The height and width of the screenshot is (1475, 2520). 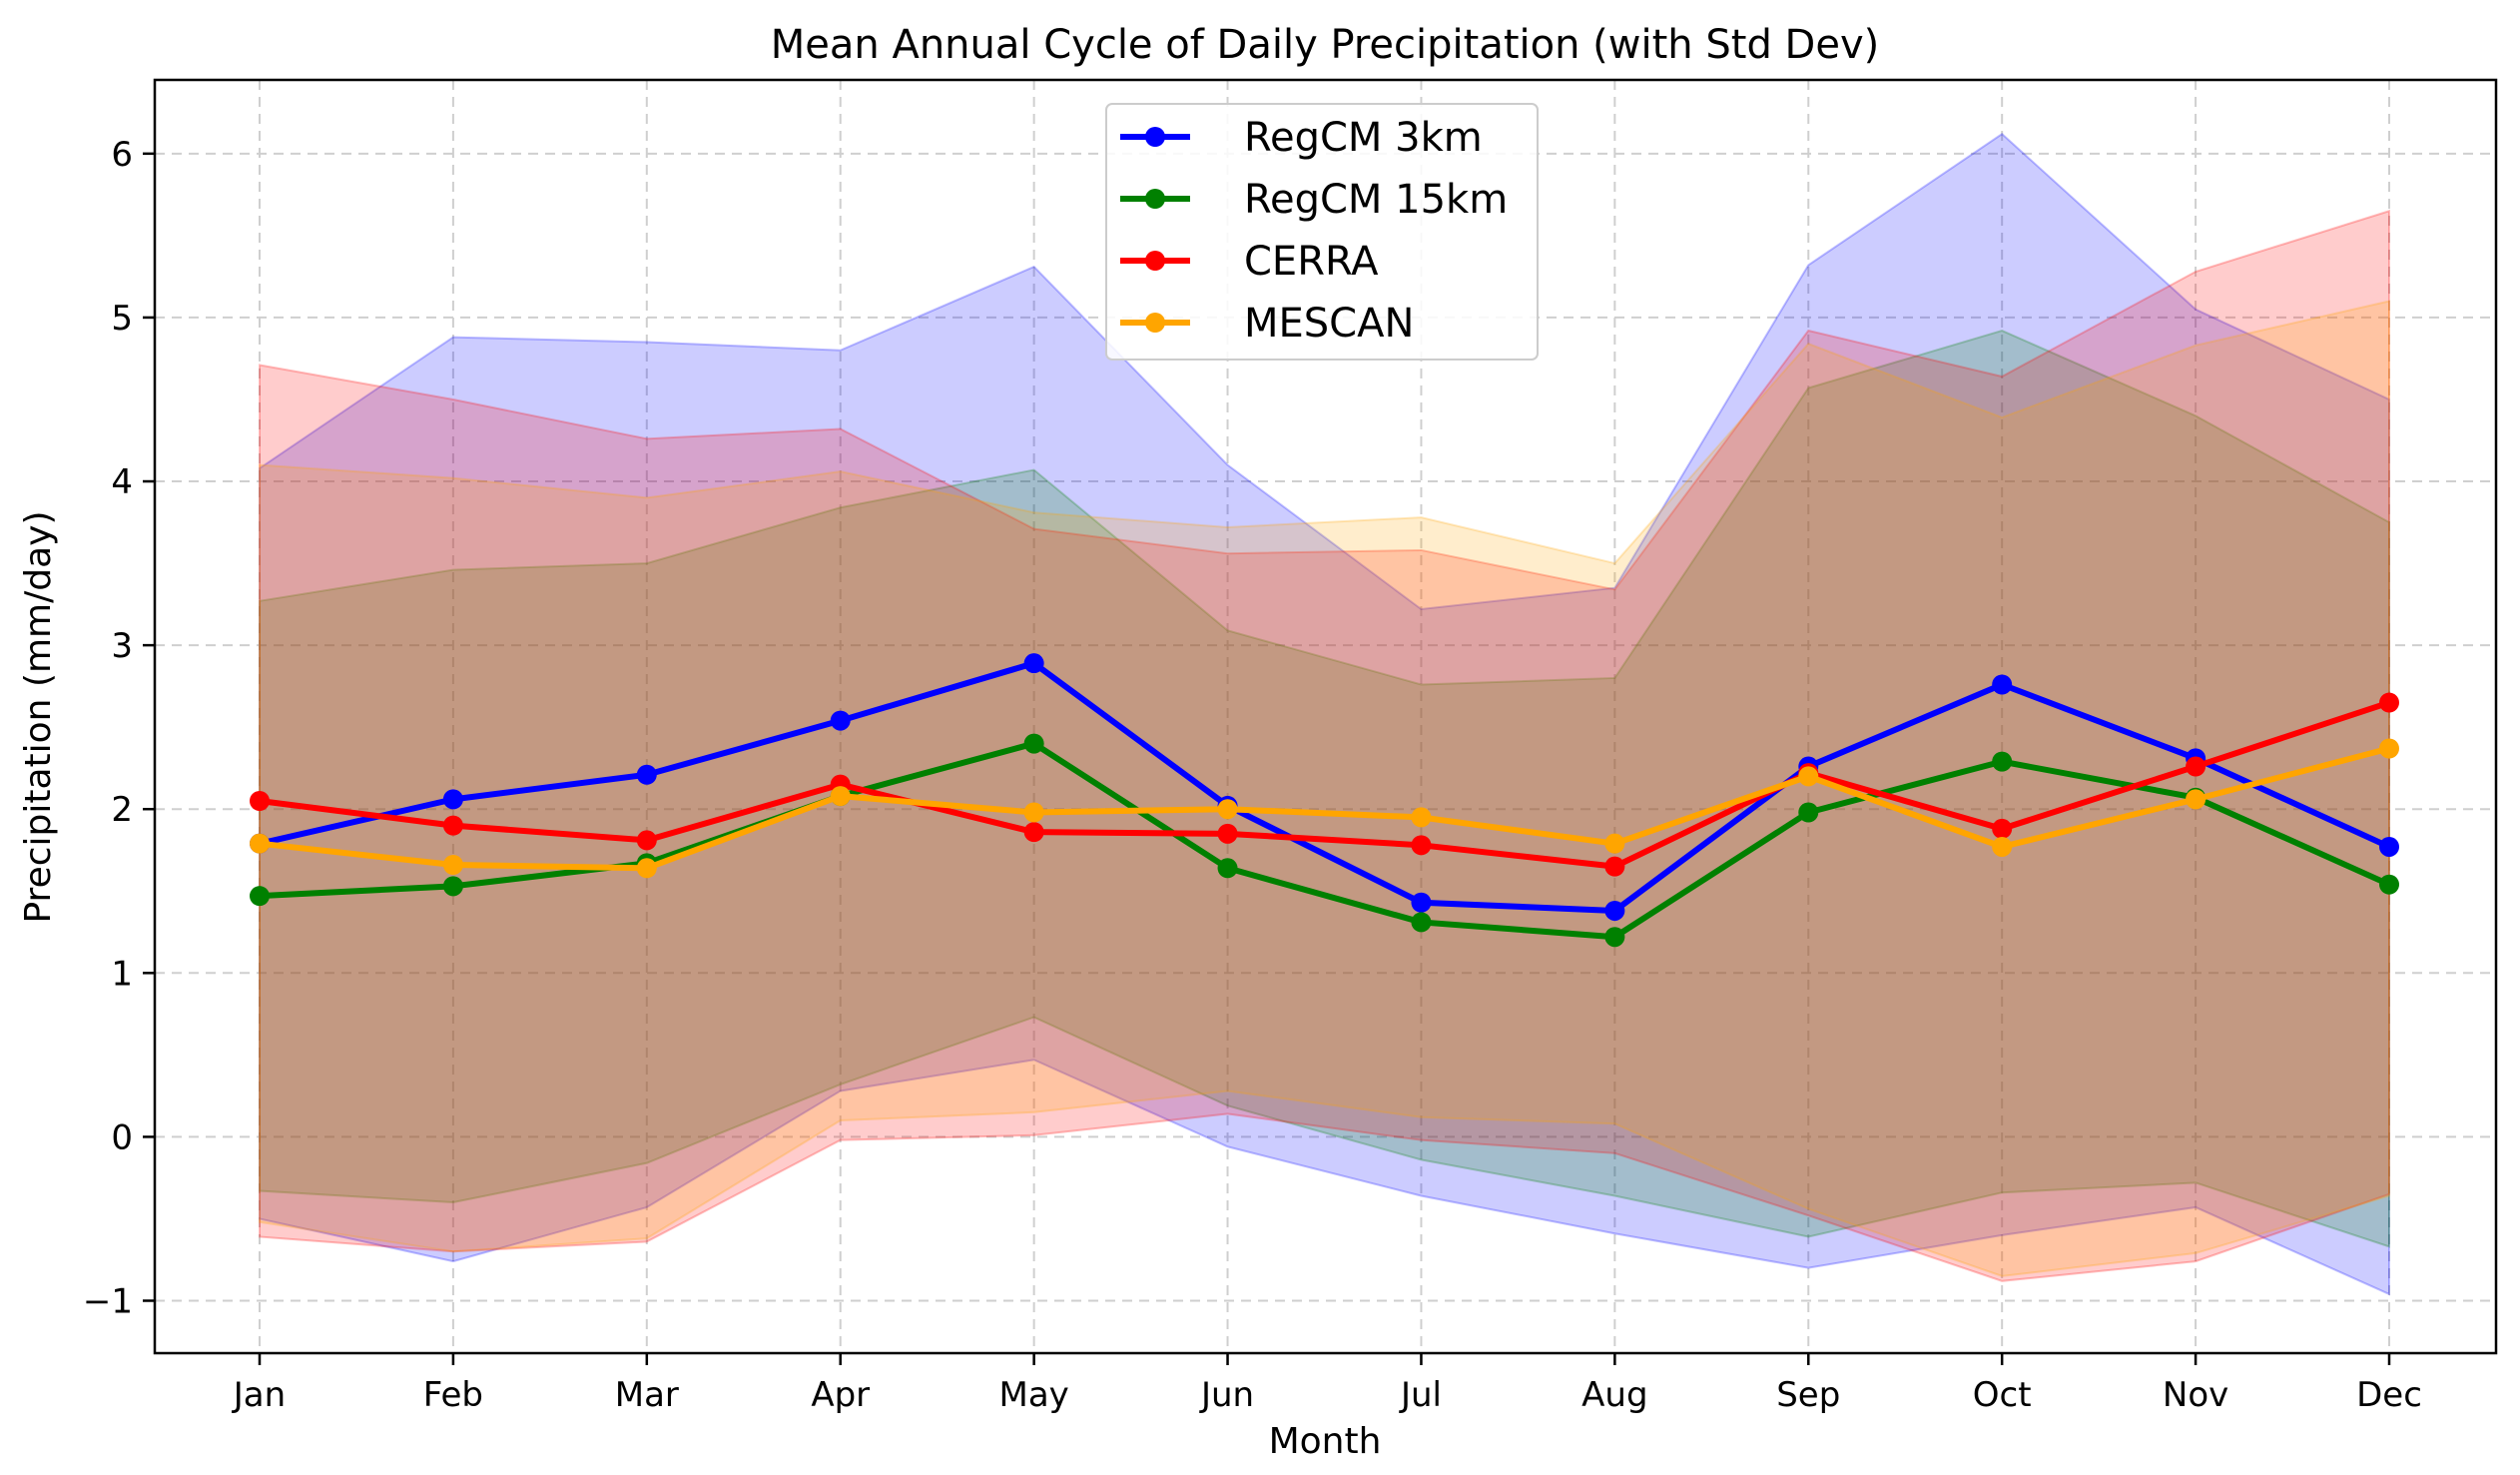 What do you see at coordinates (452, 886) in the screenshot?
I see `point-regcm-15km-feb` at bounding box center [452, 886].